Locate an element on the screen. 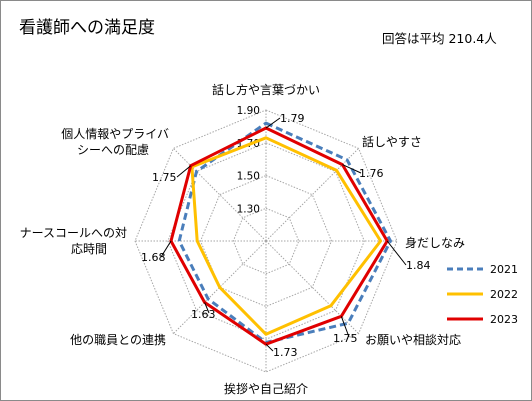 The height and width of the screenshot is (401, 532). data-label: 1.76 is located at coordinates (371, 173).